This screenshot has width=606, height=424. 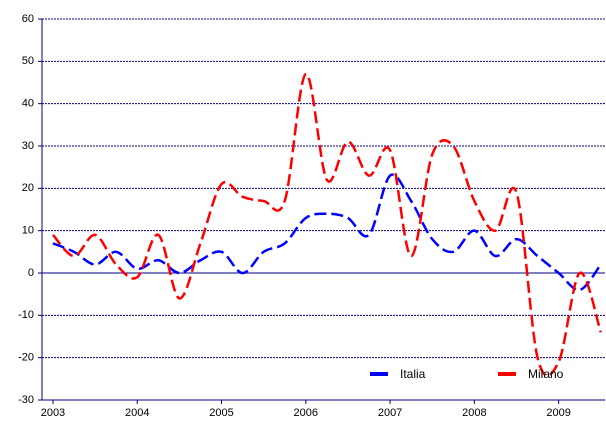 I want to click on x-tick-label: 2008, so click(x=474, y=413).